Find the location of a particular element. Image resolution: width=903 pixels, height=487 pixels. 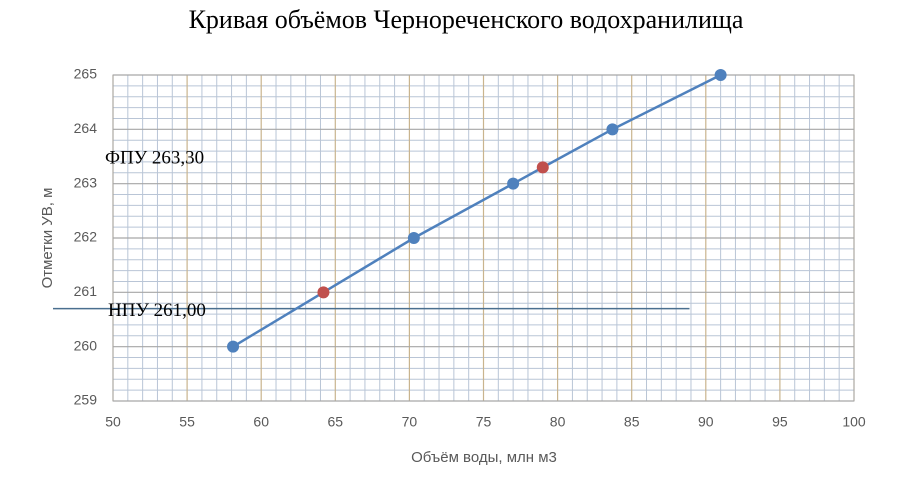

x-tick-label: 70 is located at coordinates (410, 422).